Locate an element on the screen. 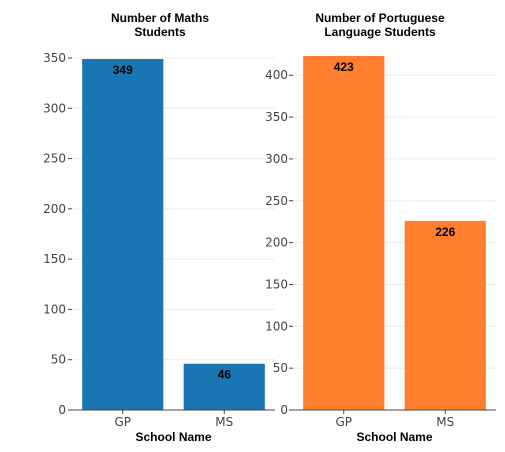 The image size is (505, 452). panel2-title-line-2: Language Students is located at coordinates (380, 32).